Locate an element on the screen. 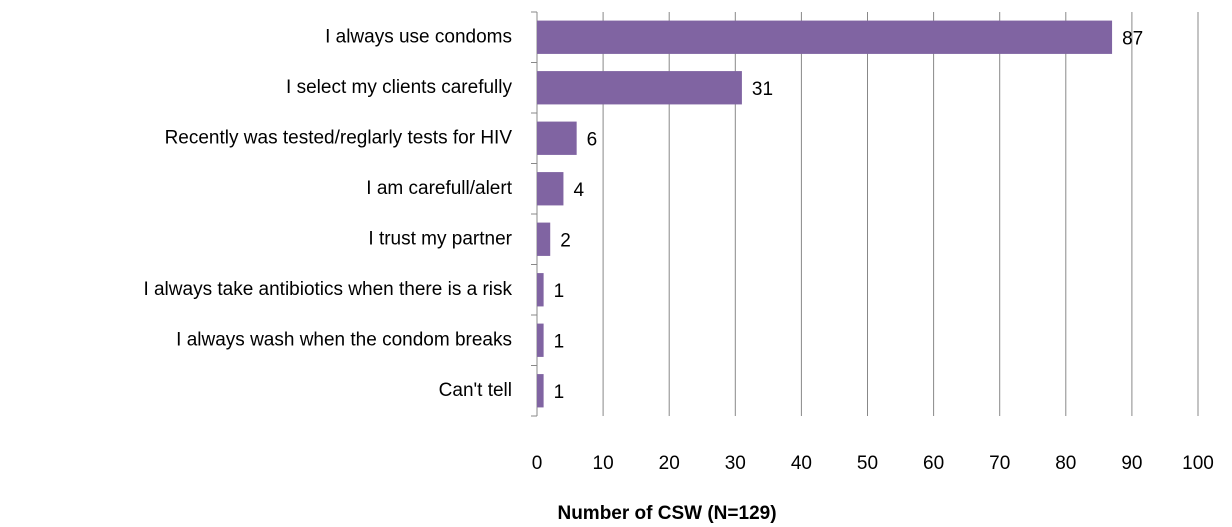  y-tick-label: I select my clients carefully is located at coordinates (399, 87).